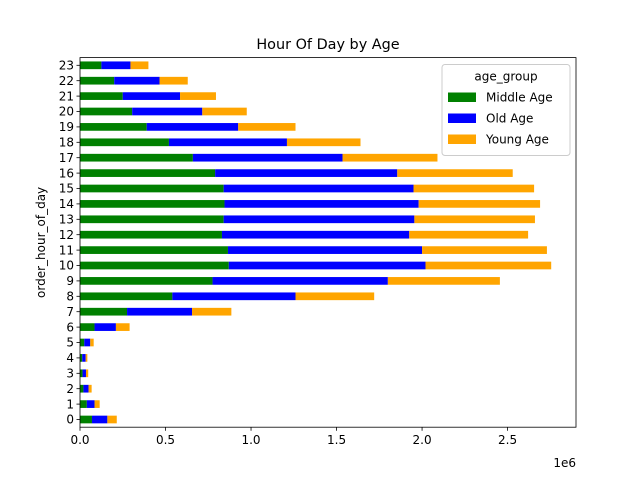 The height and width of the screenshot is (480, 640). I want to click on x-axis: 0.0 0.5 1.0 1.5 2.0 2.5, so click(293, 437).